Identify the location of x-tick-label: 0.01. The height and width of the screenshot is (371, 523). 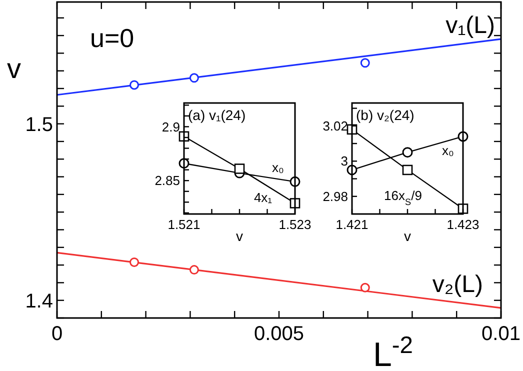
(501, 334).